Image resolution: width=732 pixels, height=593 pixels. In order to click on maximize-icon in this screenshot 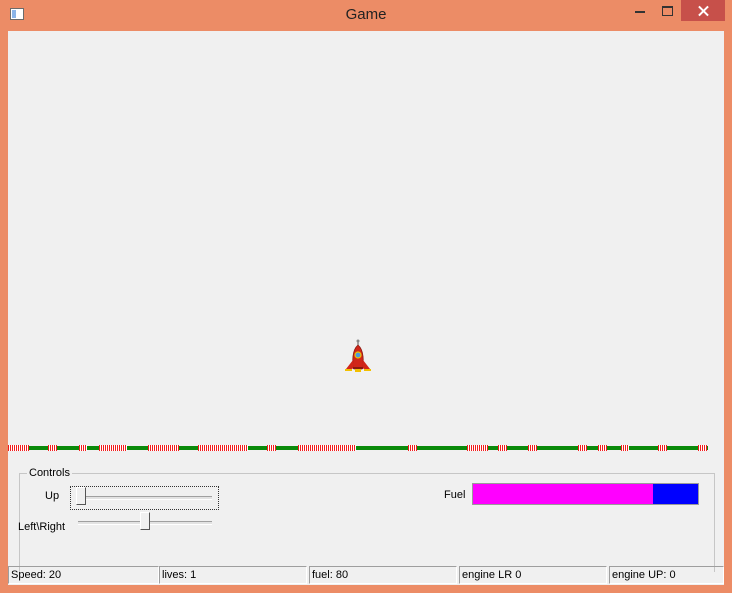, I will do `click(667, 10)`.